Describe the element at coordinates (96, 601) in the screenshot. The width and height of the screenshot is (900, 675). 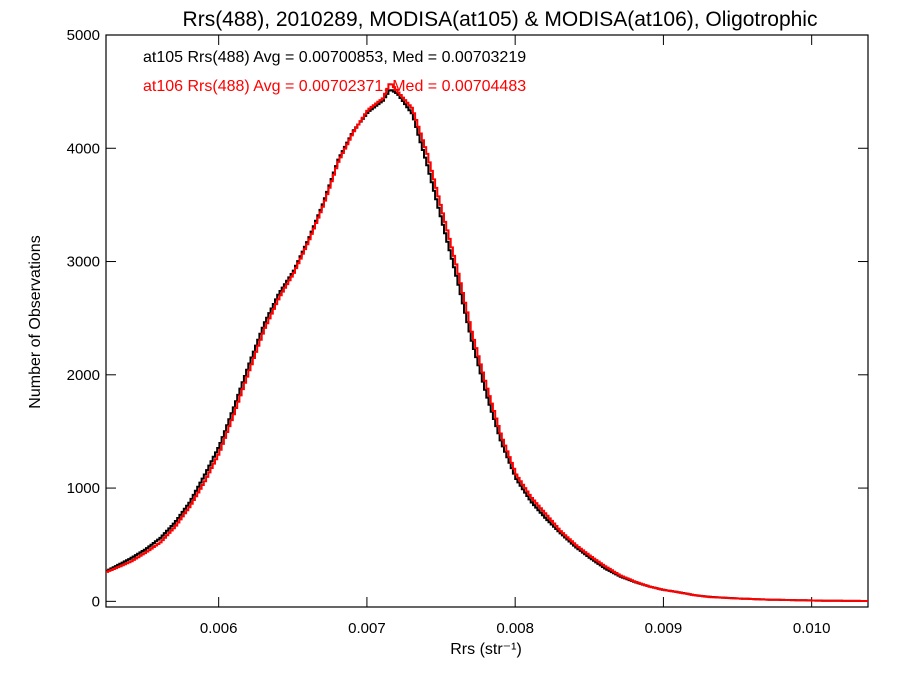
I see `y-tick-label: 0` at that location.